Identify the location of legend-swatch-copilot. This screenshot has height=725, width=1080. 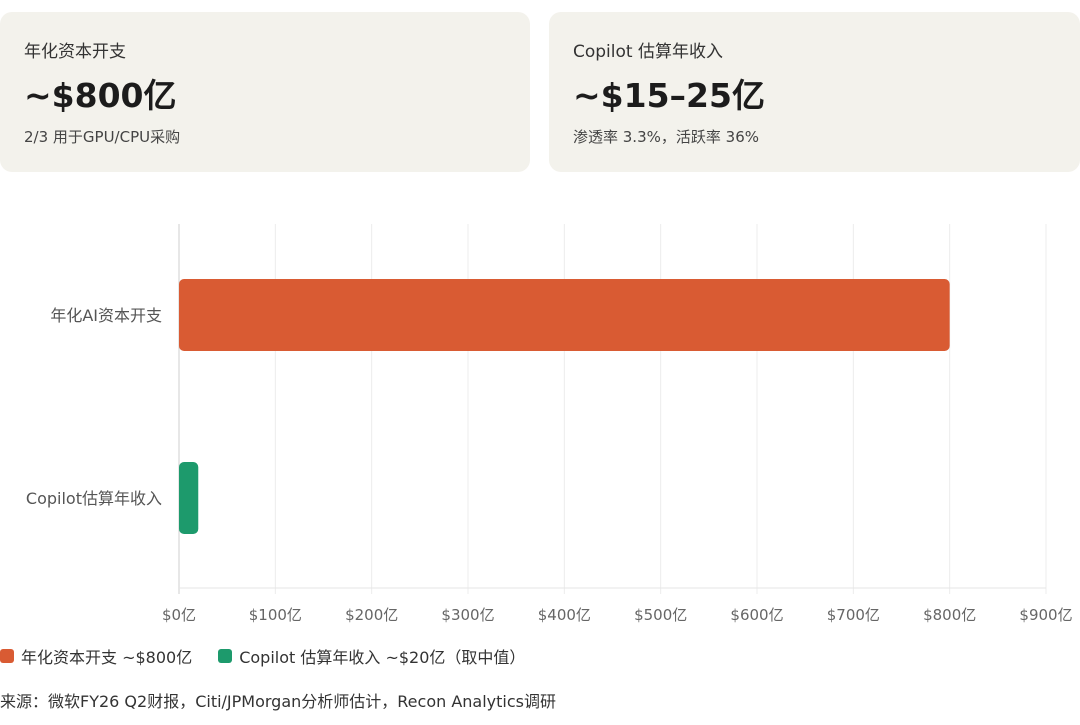
(225, 656).